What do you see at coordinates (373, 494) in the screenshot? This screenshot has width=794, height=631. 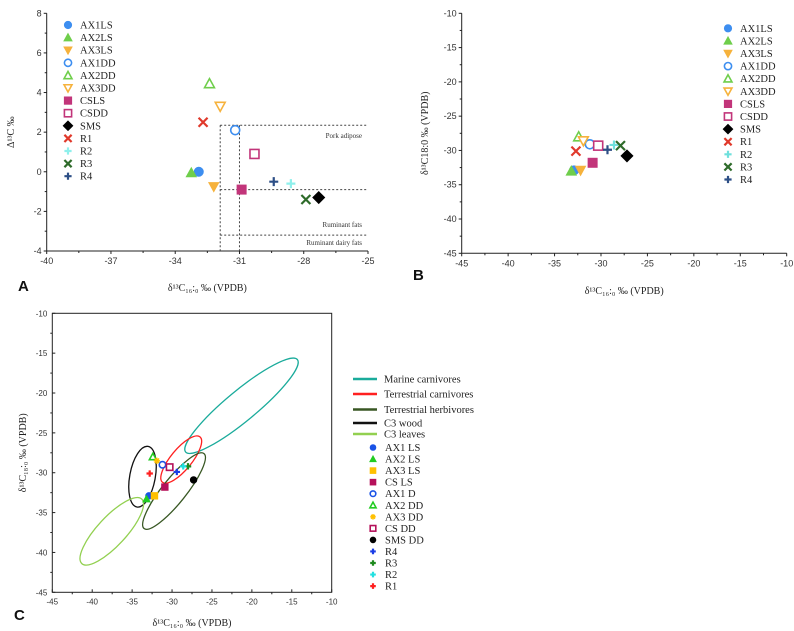 I see `legend-marker-ax1-d` at bounding box center [373, 494].